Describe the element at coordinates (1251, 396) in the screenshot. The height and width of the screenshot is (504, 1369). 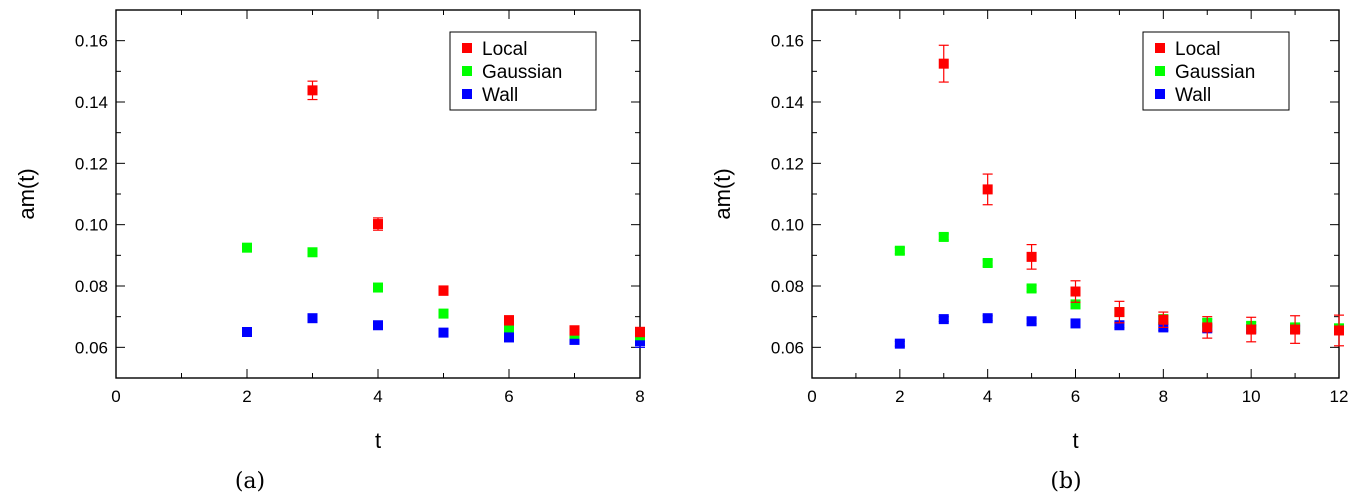
I see `x-tick-label: 10` at that location.